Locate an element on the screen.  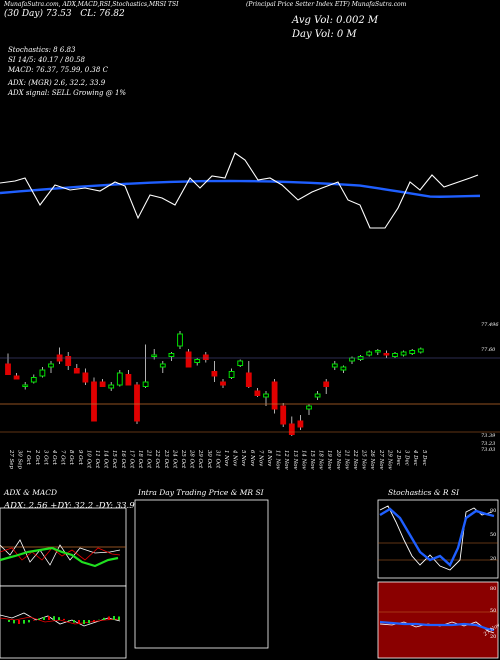
date-tick-label: 24 Oct is located at coordinates (174, 459).